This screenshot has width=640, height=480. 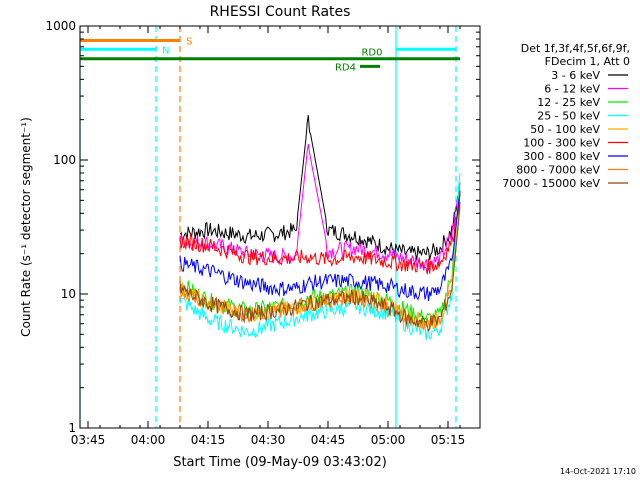 I want to click on chart-title: RHESSI Count Rates, so click(x=280, y=12).